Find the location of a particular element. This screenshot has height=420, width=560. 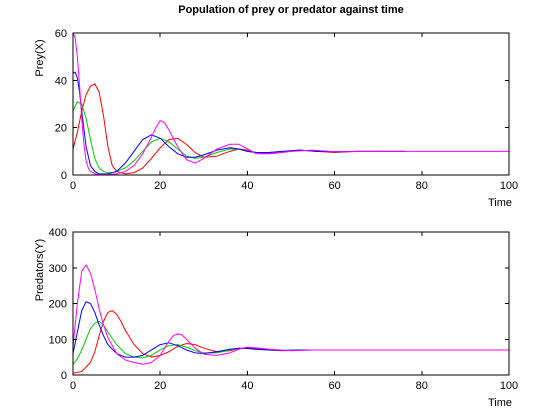

y-tick-label: 60 is located at coordinates (61, 34).